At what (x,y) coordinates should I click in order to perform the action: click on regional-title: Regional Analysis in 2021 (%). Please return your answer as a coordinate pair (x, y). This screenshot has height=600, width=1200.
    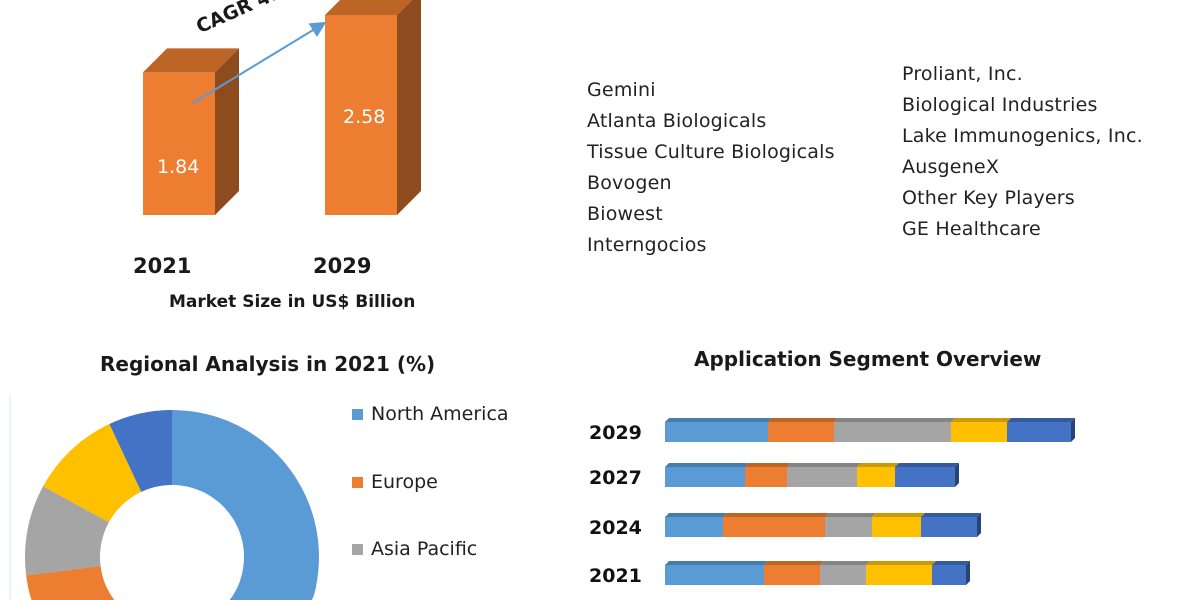
    Looking at the image, I should click on (268, 364).